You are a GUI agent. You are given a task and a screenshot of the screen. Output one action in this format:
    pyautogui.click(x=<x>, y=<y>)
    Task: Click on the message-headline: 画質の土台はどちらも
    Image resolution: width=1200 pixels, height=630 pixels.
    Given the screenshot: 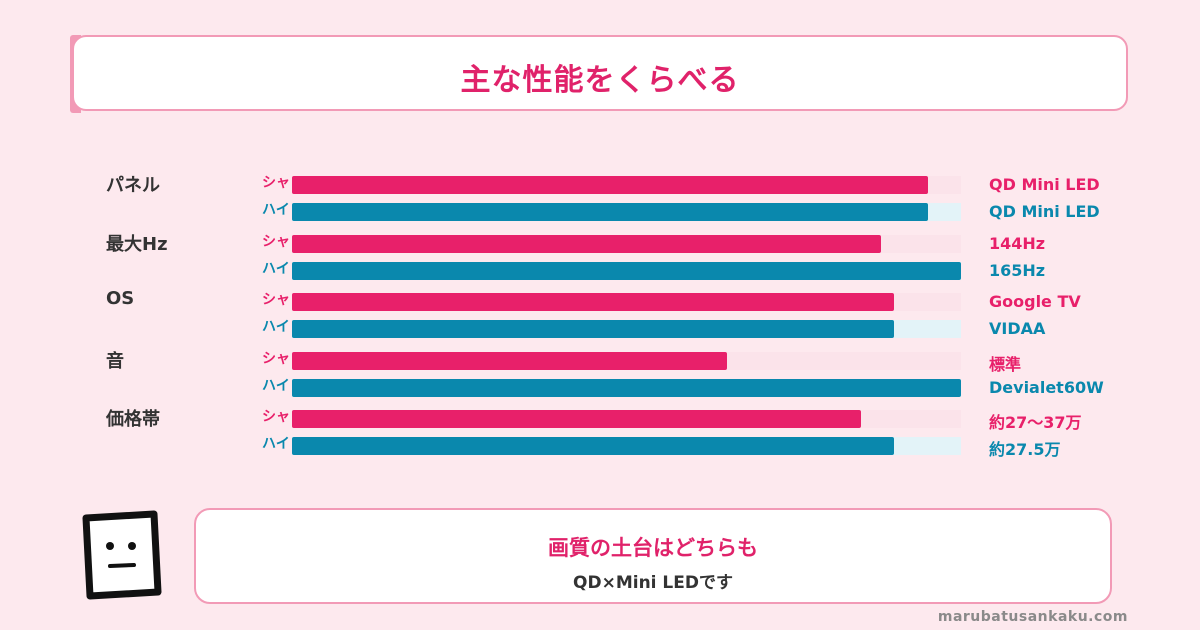 What is the action you would take?
    pyautogui.click(x=653, y=548)
    